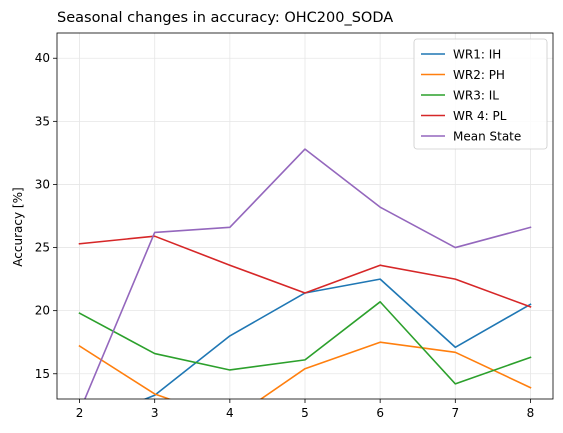  I want to click on y-tick-label: 30, so click(42, 184).